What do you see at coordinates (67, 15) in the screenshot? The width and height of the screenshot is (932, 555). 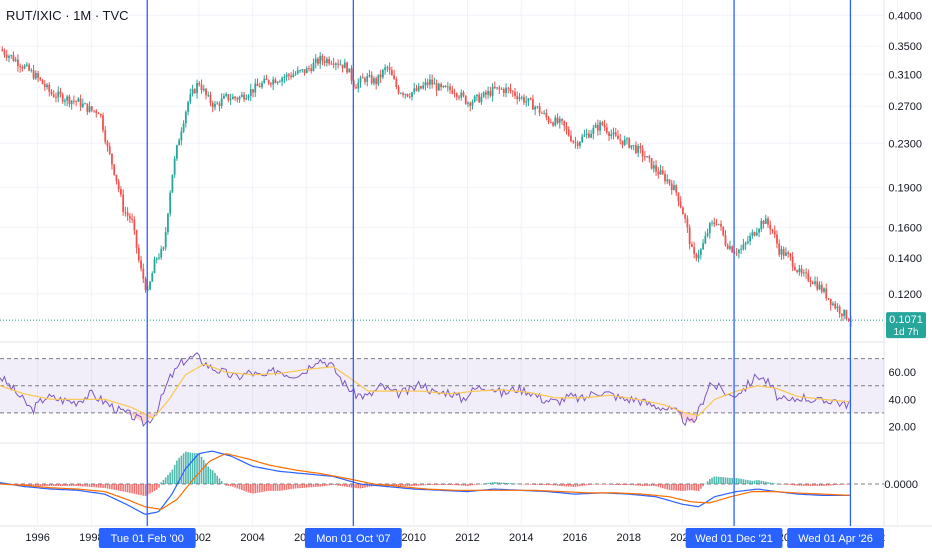 I see `symbol-title: RUT/IXIC · 1M · TVC` at bounding box center [67, 15].